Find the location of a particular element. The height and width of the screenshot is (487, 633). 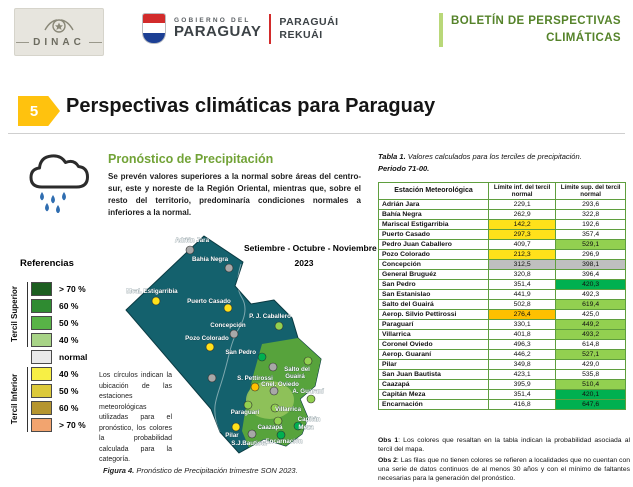

limit-inf-cell: 395,9 is located at coordinates (522, 385).